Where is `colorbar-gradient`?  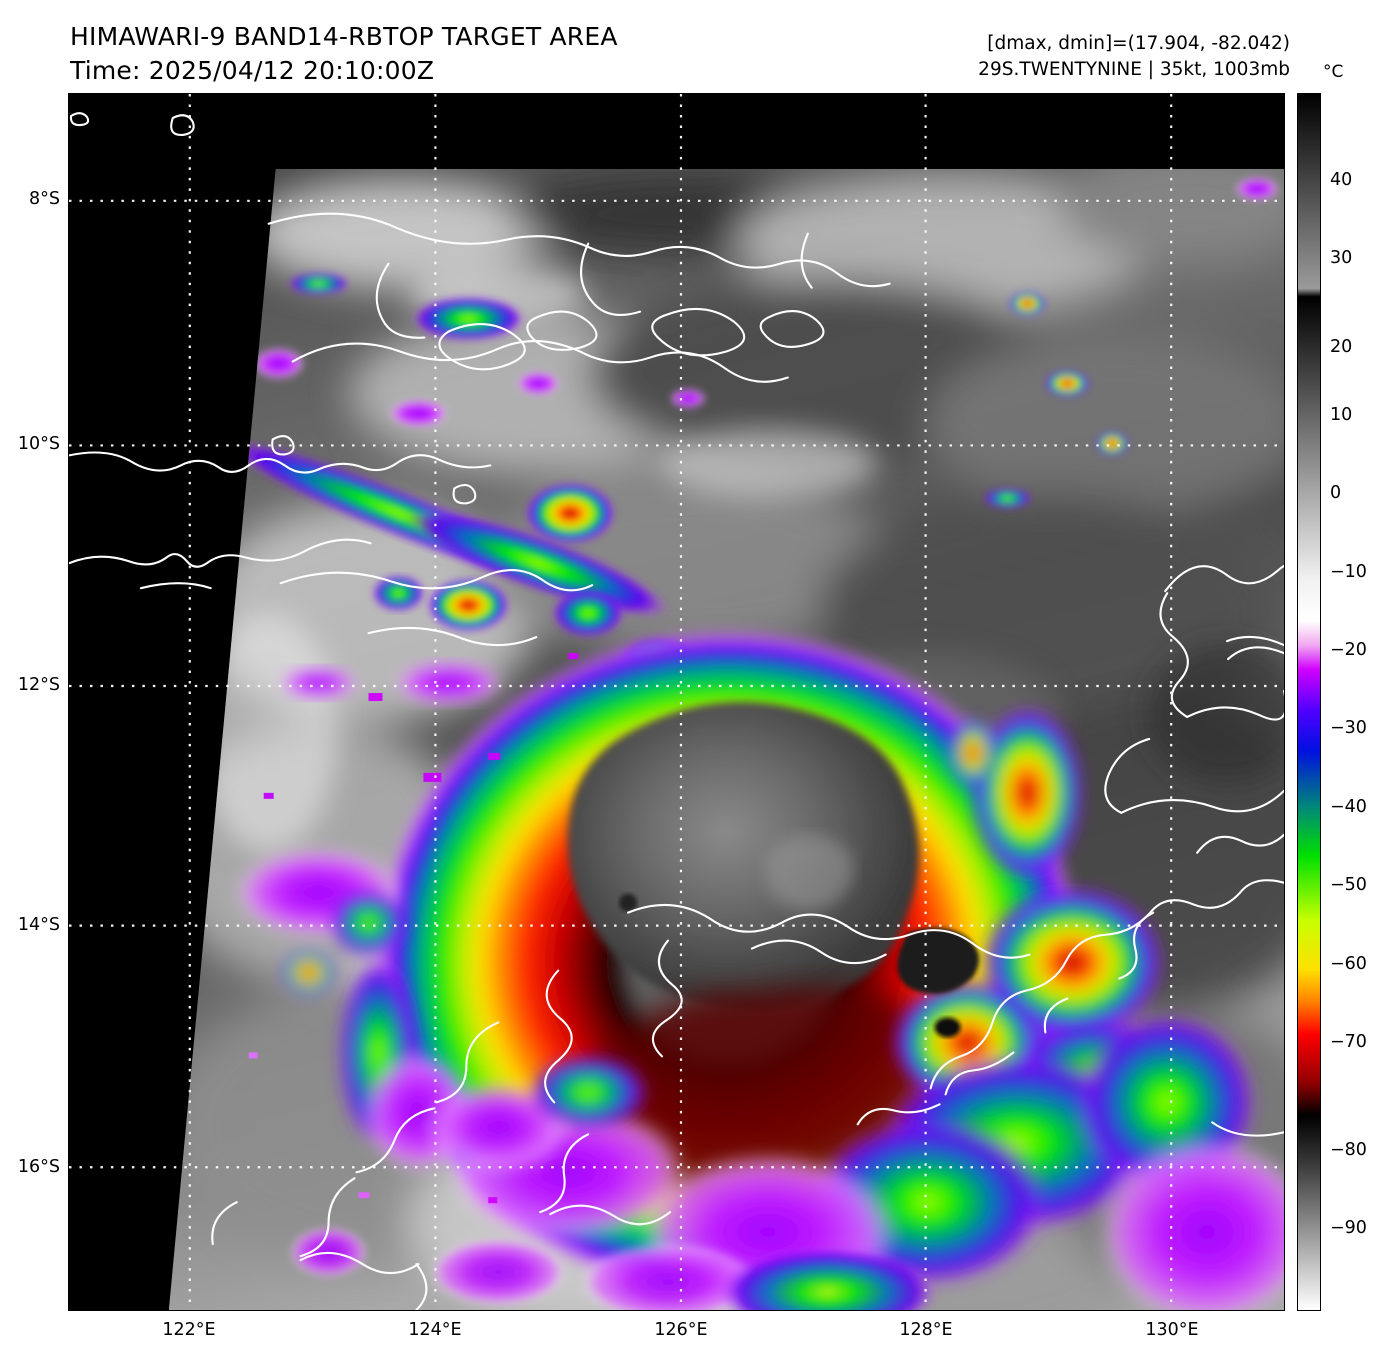
colorbar-gradient is located at coordinates (1309, 702).